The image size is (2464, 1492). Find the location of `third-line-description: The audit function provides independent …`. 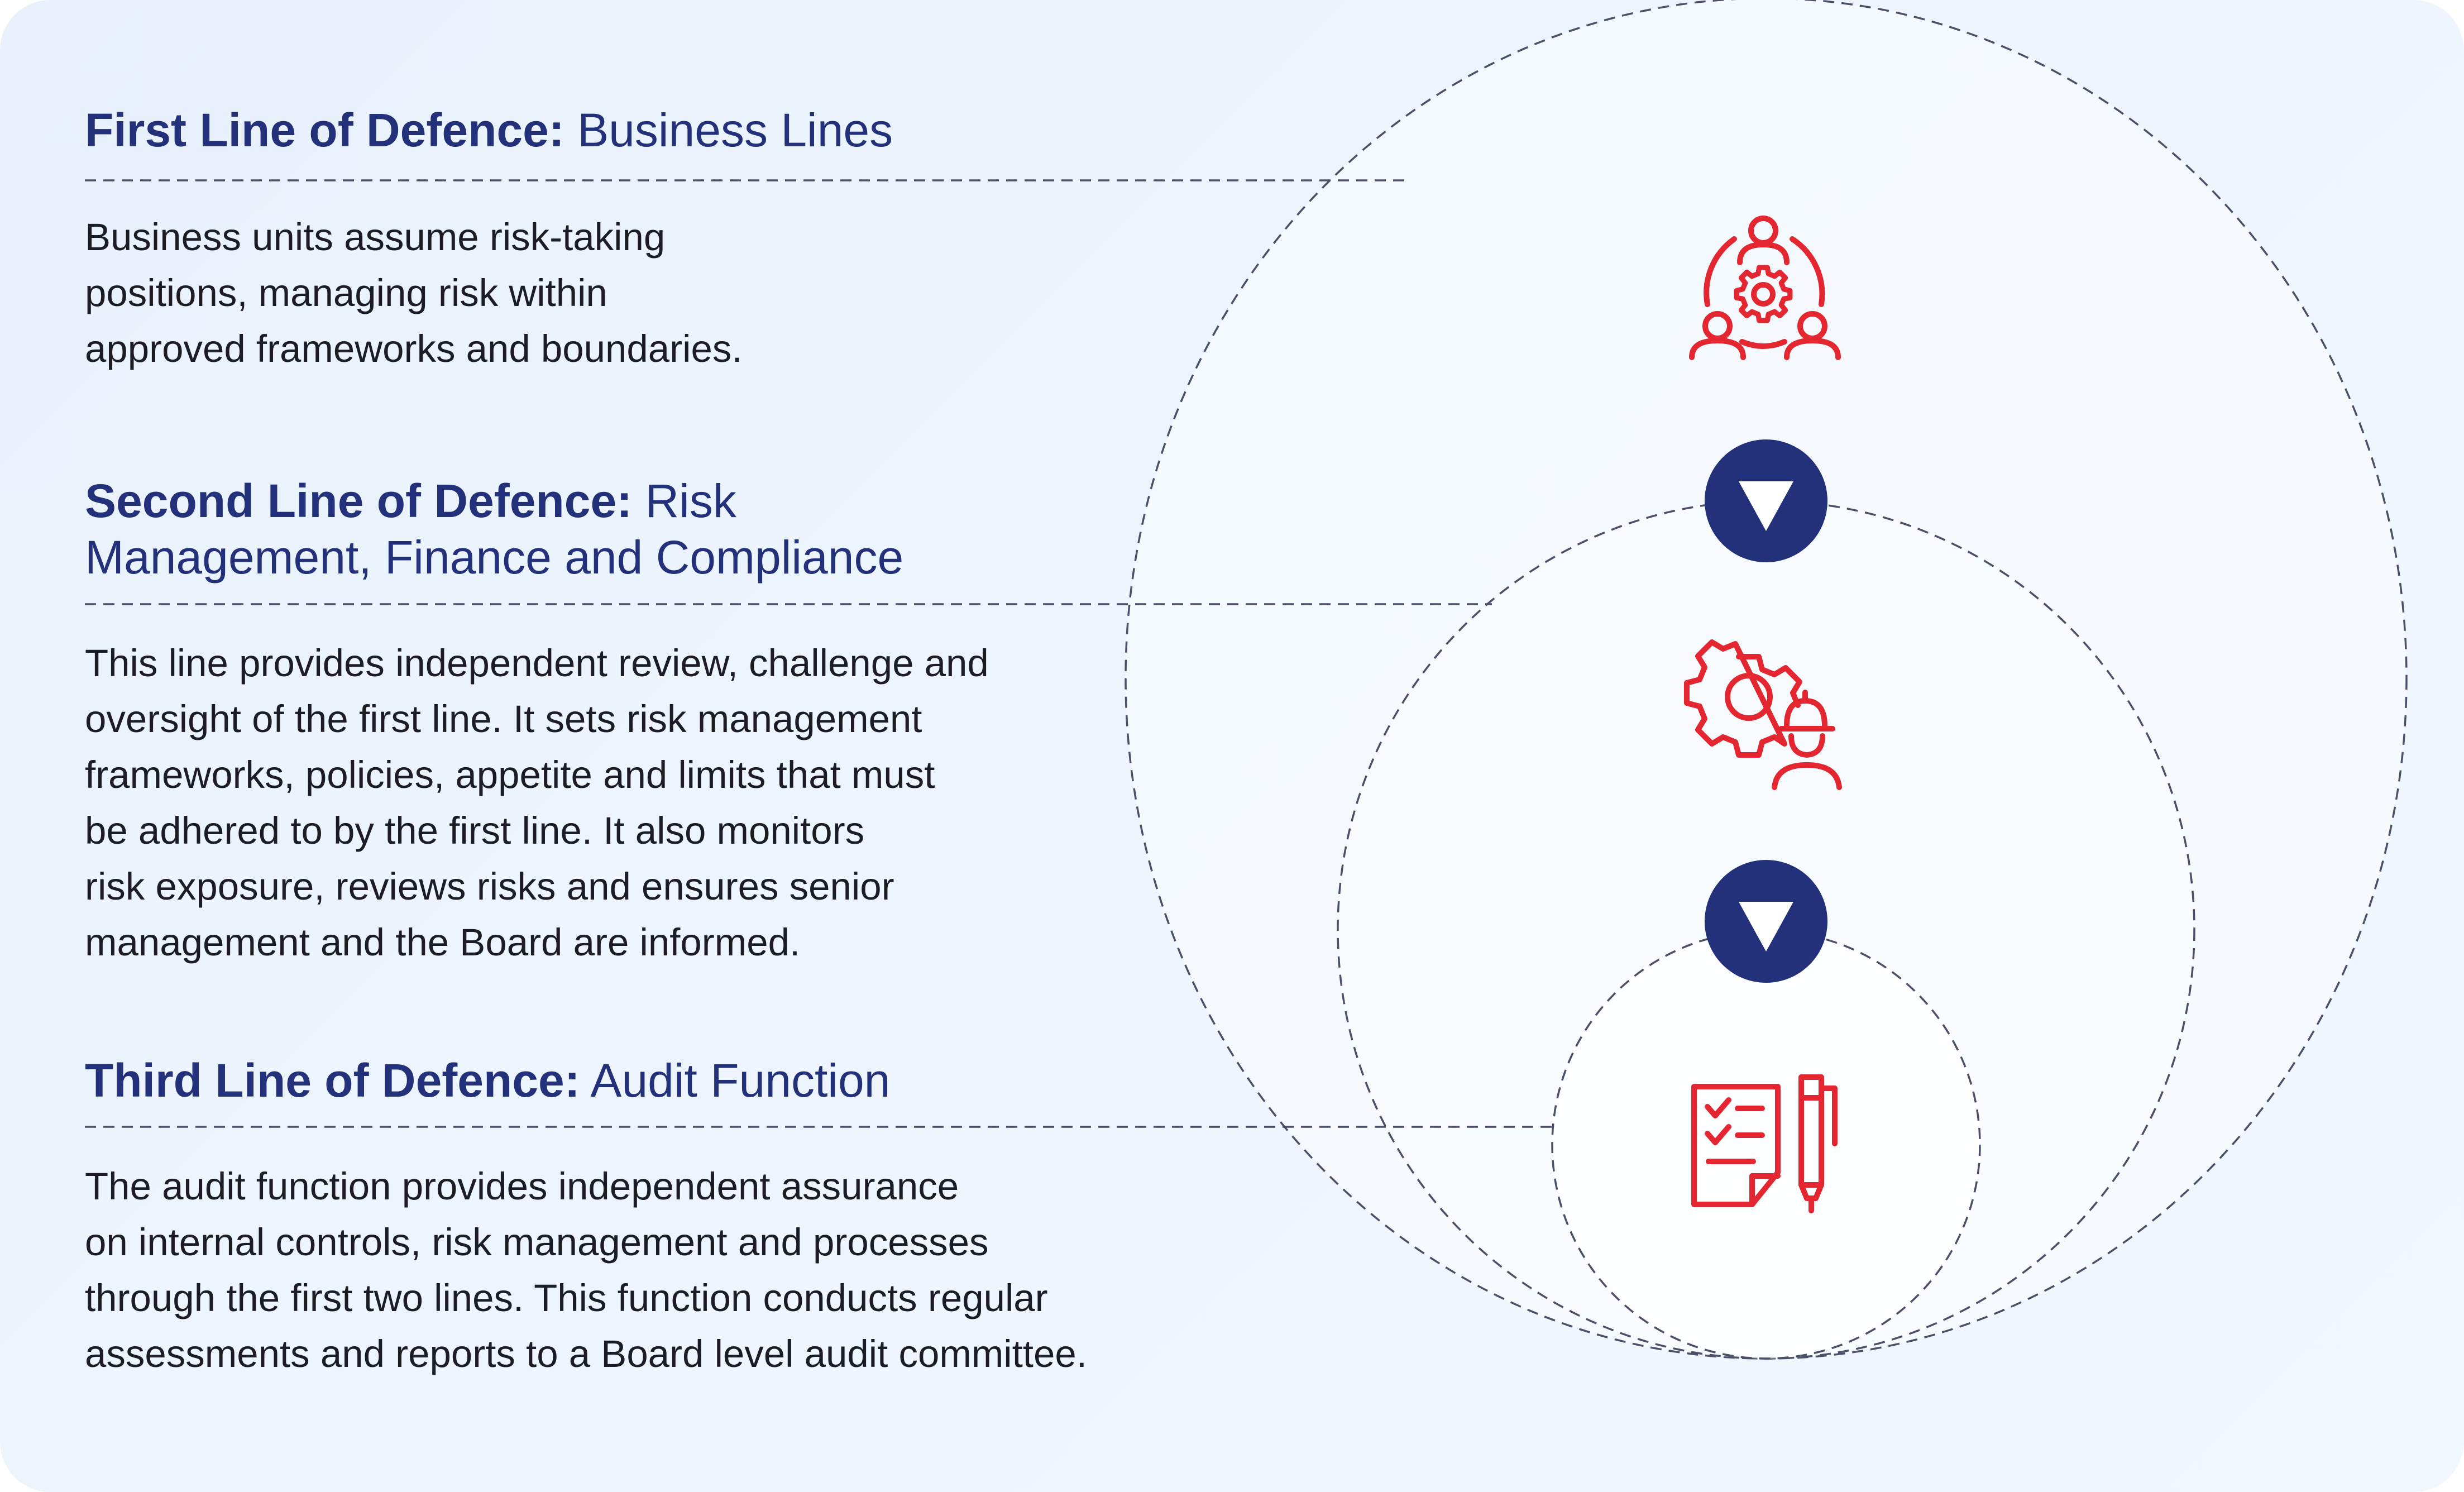

third-line-description: The audit function provides independent … is located at coordinates (586, 1270).